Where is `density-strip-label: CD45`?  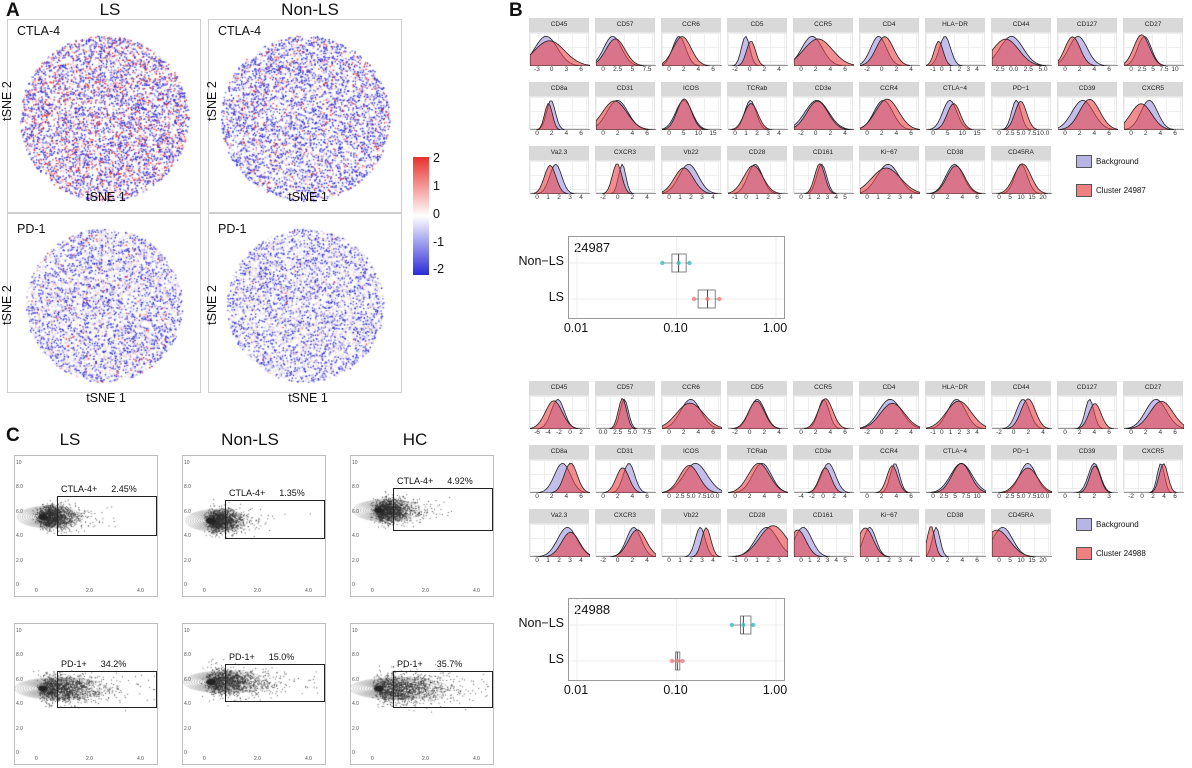 density-strip-label: CD45 is located at coordinates (559, 25).